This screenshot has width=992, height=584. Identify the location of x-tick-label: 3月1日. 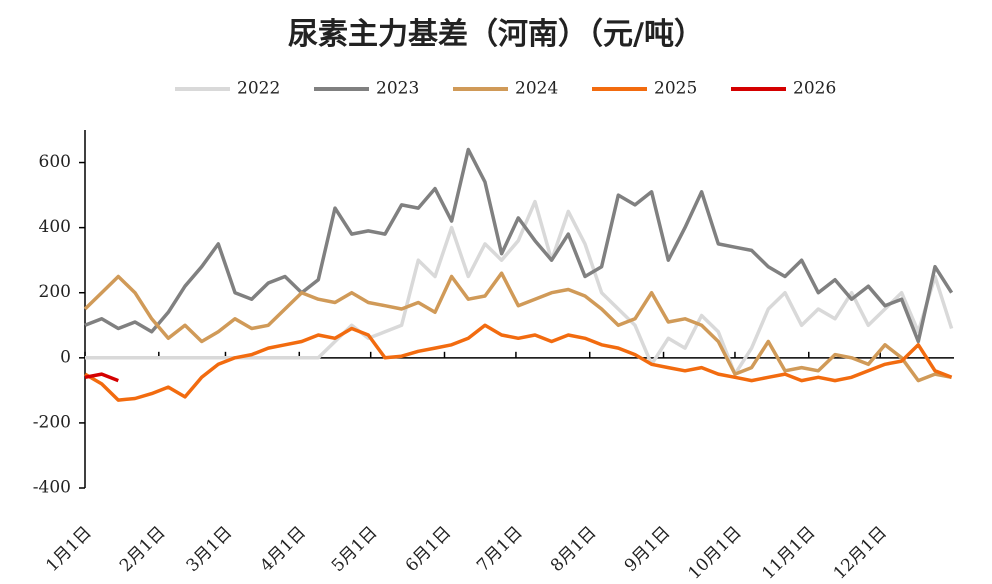
(209, 549).